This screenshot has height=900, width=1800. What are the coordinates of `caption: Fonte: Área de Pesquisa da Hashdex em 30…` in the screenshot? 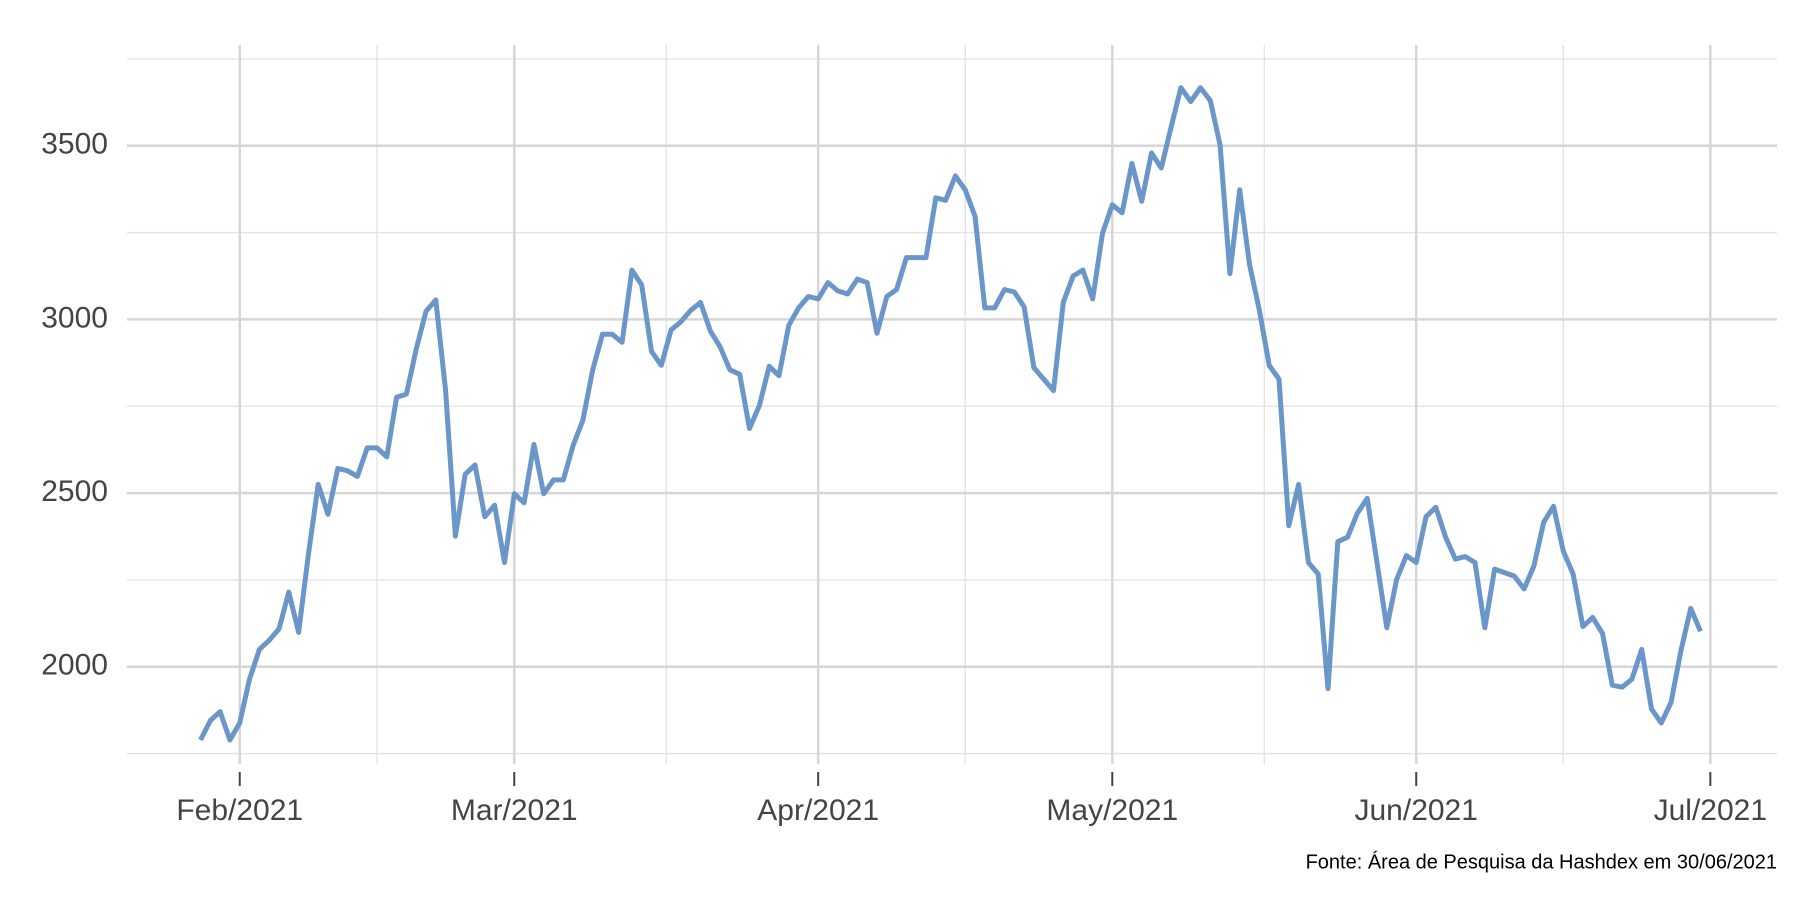 It's located at (1541, 861).